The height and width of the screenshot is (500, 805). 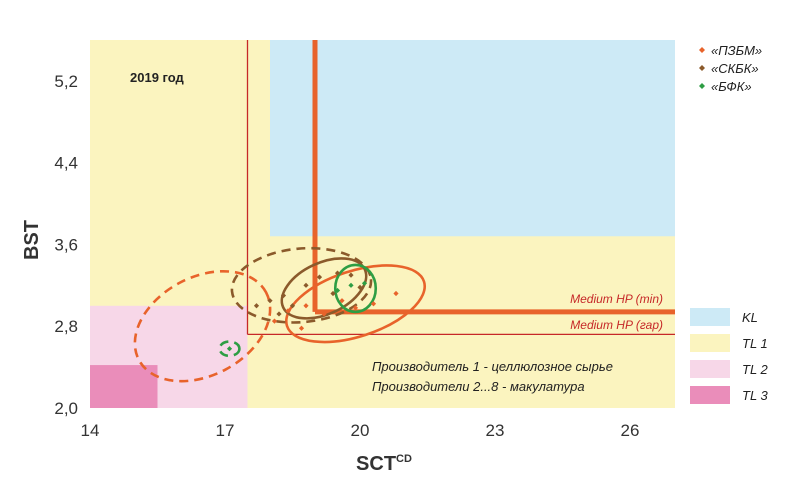 What do you see at coordinates (702, 50) in the screenshot?
I see `legend-marker-пзбм` at bounding box center [702, 50].